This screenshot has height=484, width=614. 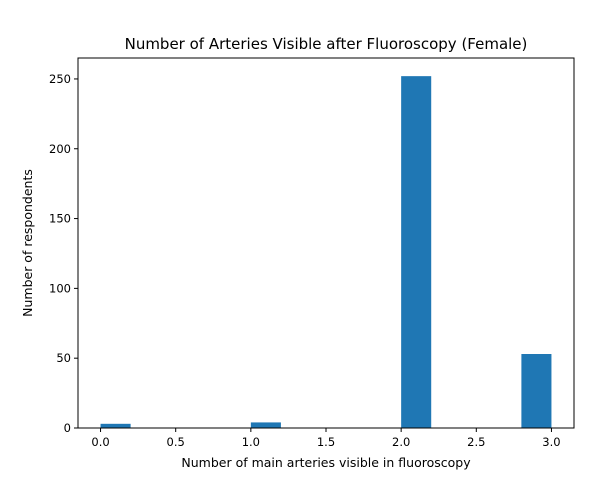 I want to click on y-tick-label: 250, so click(x=60, y=79).